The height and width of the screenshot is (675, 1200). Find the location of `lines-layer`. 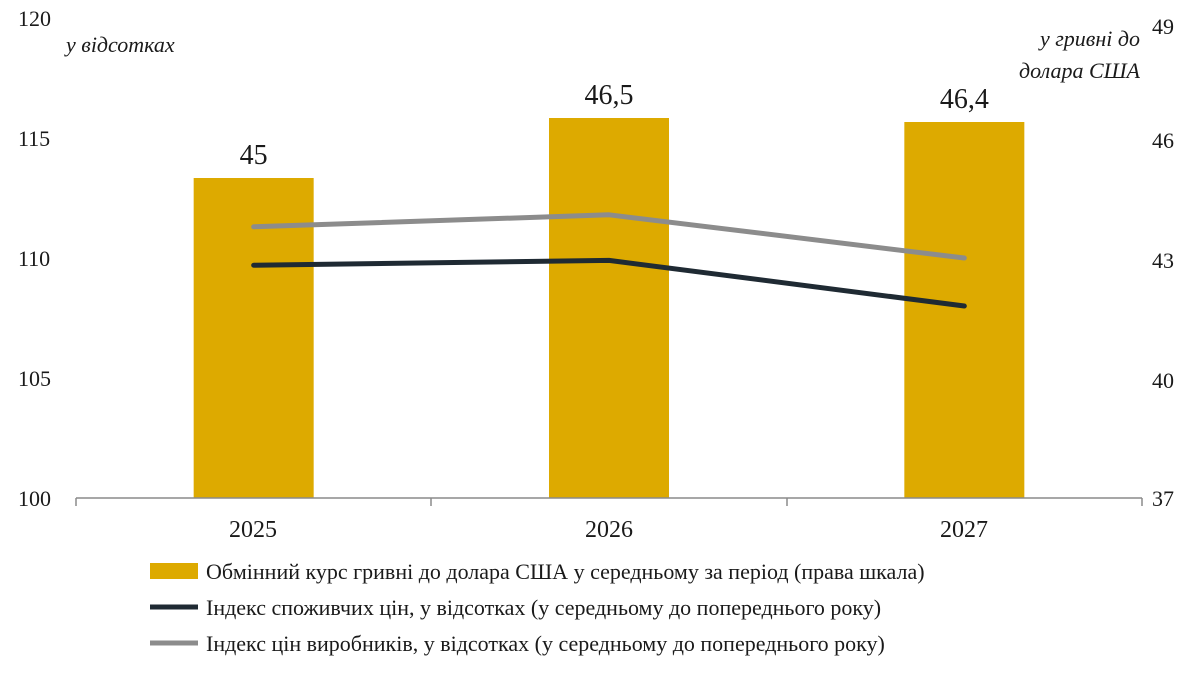

lines-layer is located at coordinates (609, 260).